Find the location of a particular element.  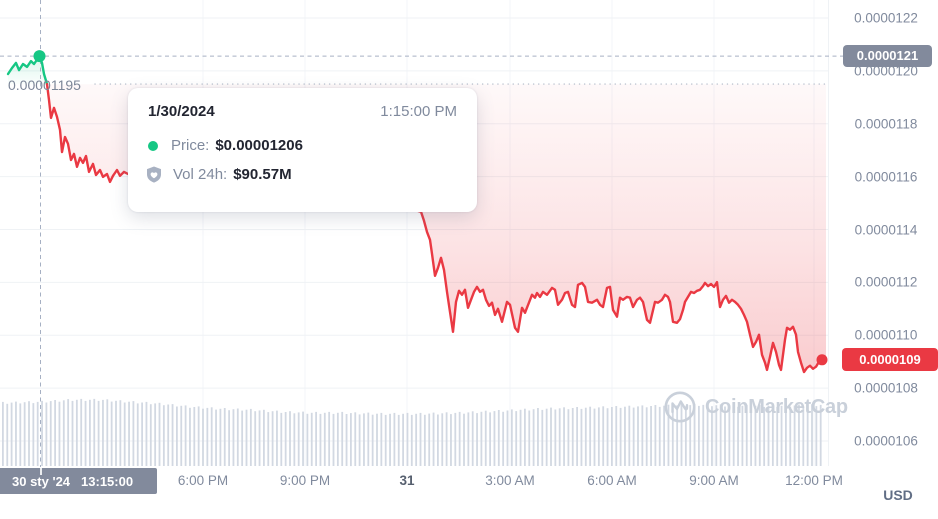

y-axis-label: 0.0000106 is located at coordinates (886, 441).